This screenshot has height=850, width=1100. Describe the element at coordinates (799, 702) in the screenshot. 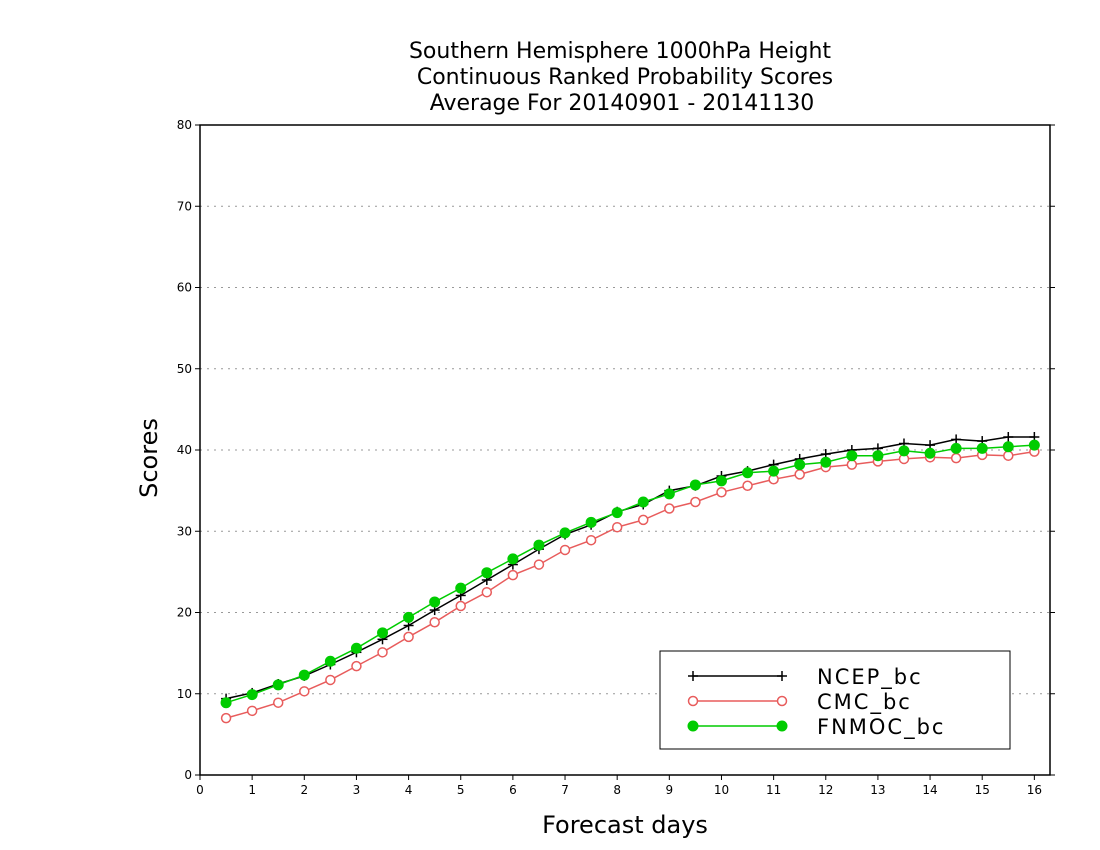

I see `legend-item-CMC_bc: CMC_bc` at that location.